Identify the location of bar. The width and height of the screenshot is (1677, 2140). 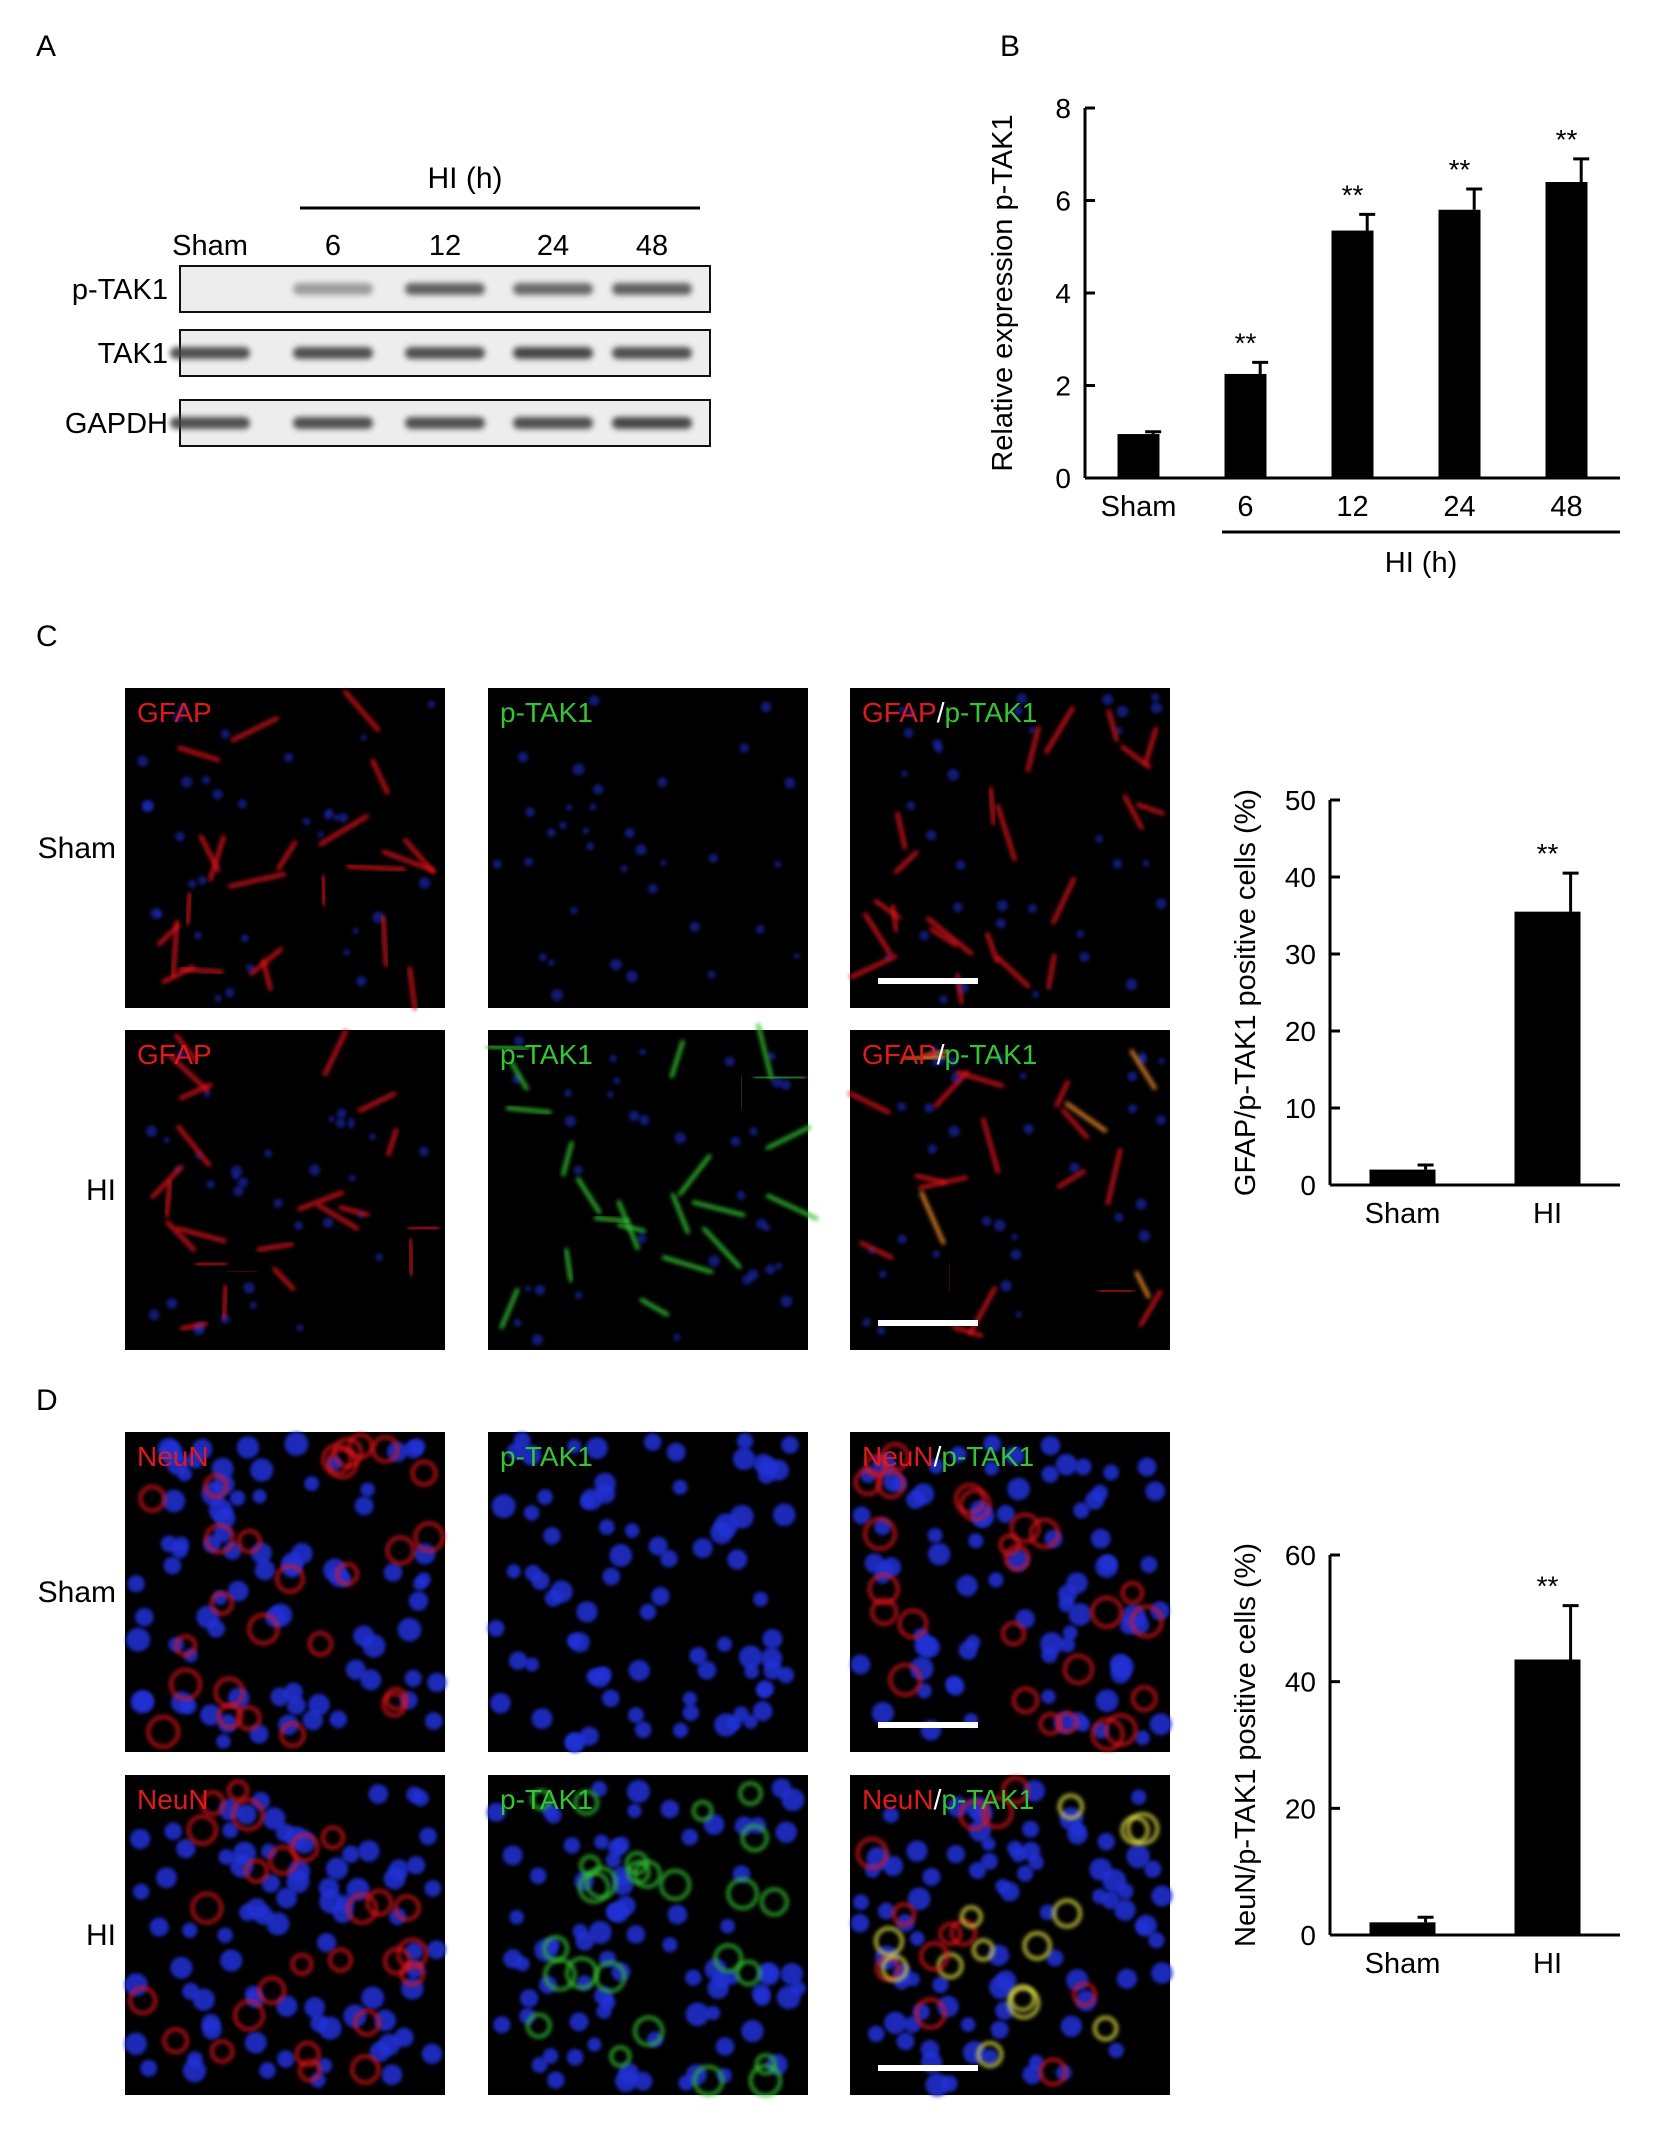
(1459, 343).